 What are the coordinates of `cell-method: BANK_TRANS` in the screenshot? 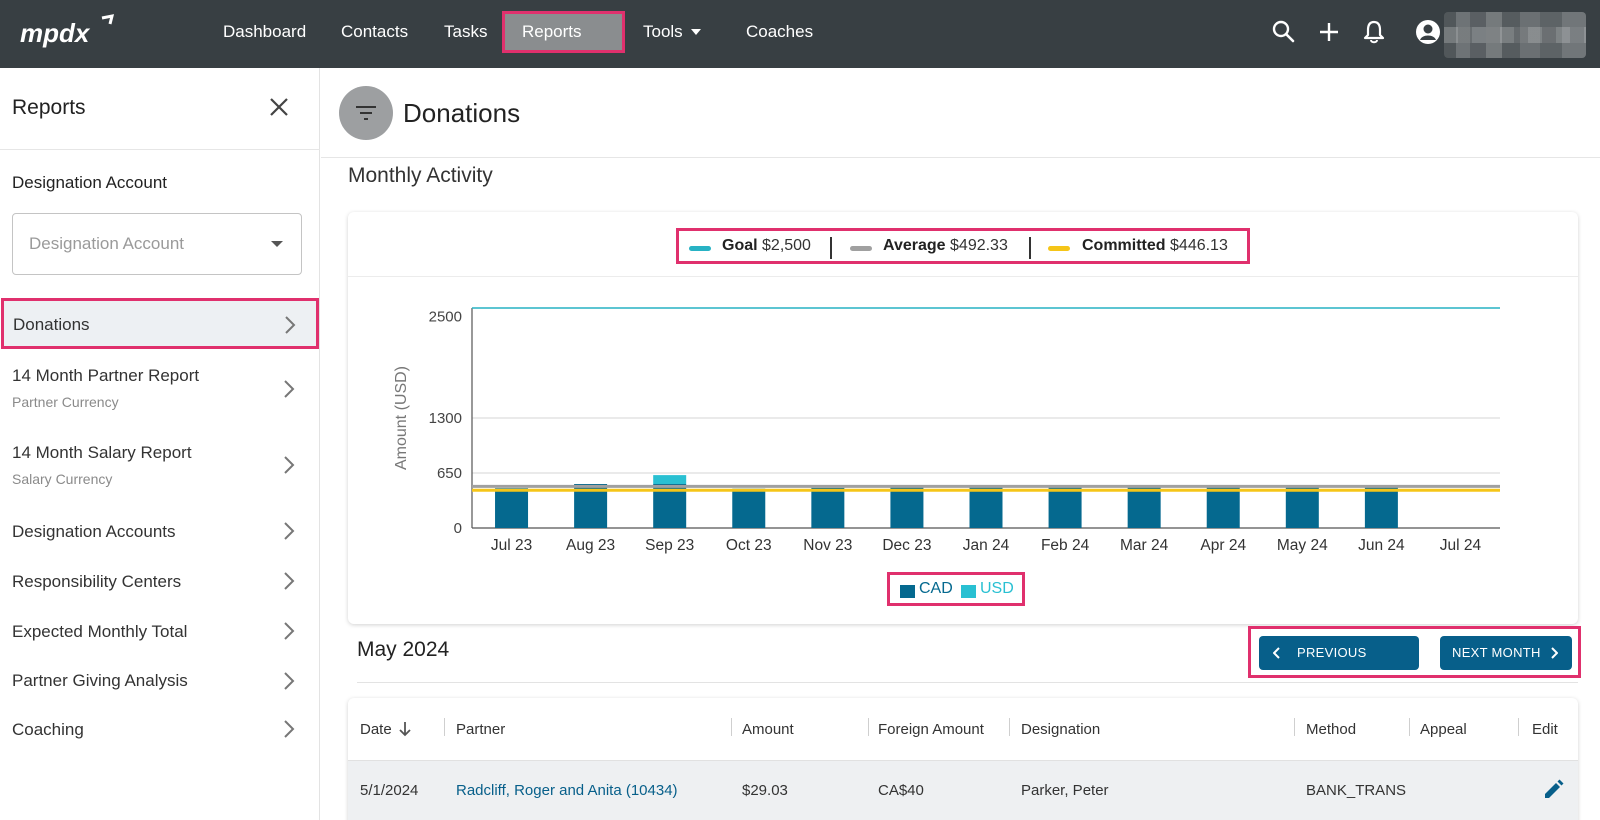 It's located at (1356, 790).